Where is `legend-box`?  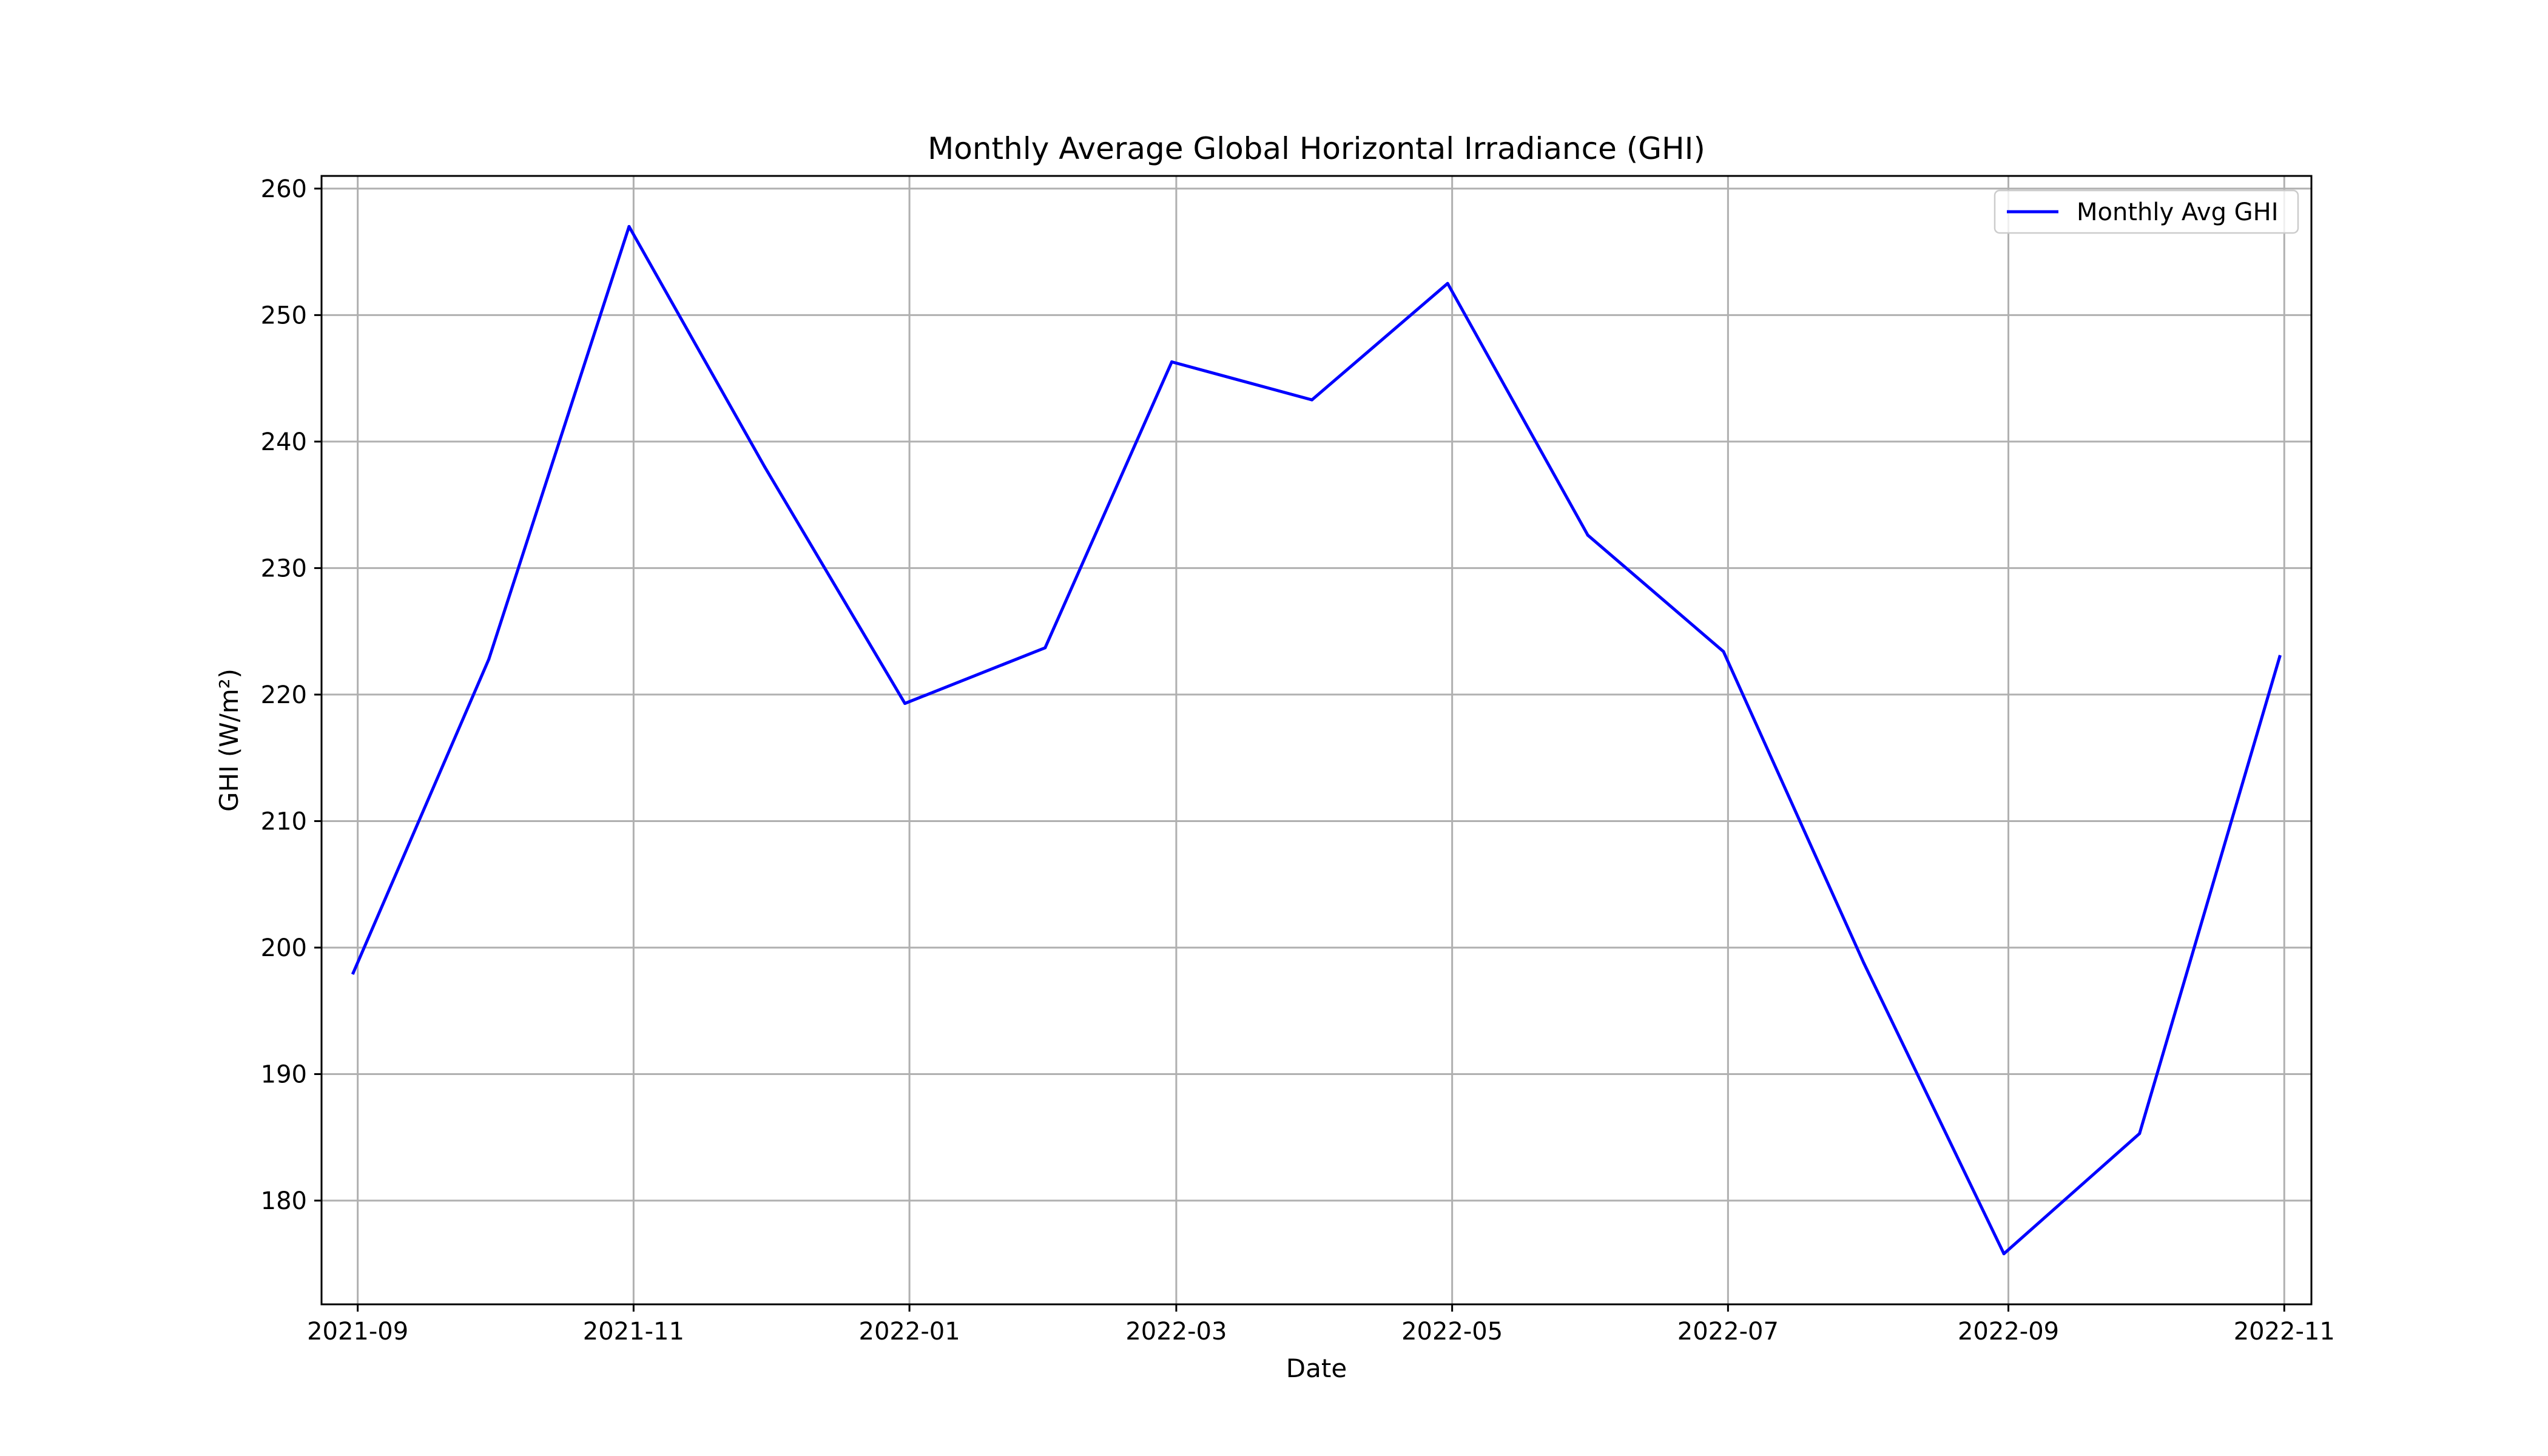
legend-box is located at coordinates (2146, 211).